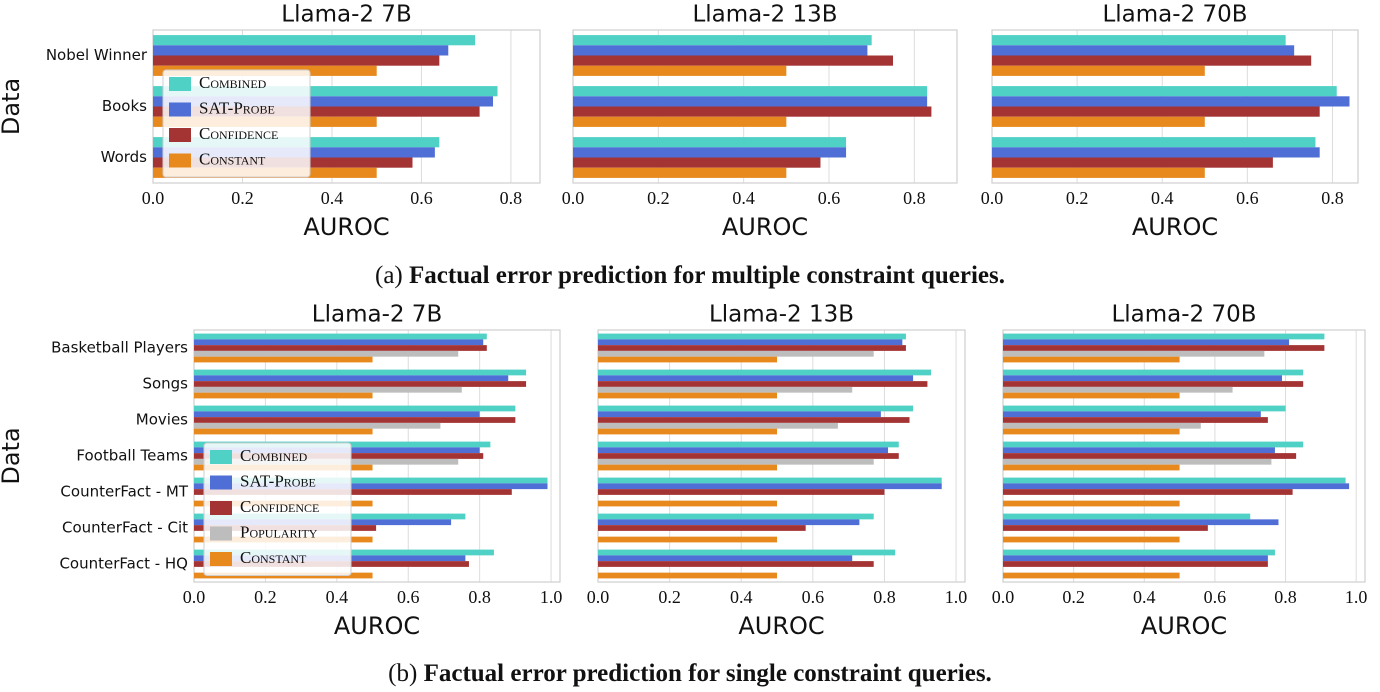 Image resolution: width=1380 pixels, height=692 pixels. I want to click on y-tick-label: Football Teams, so click(132, 456).